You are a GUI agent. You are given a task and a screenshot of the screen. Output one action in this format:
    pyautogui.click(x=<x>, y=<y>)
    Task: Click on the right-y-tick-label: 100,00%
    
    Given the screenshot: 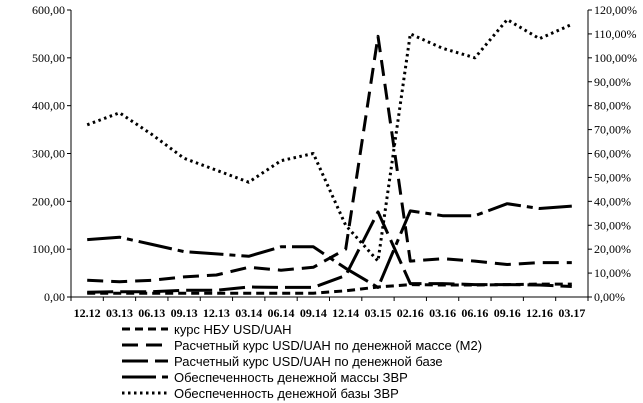 What is the action you would take?
    pyautogui.click(x=615, y=58)
    